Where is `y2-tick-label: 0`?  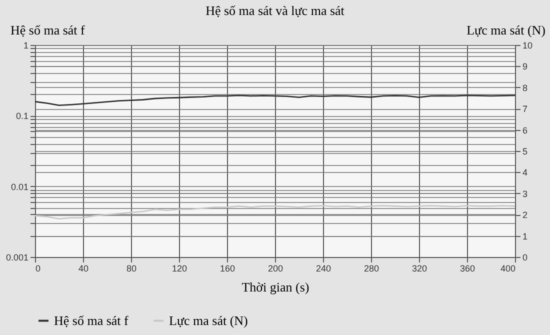
y2-tick-label: 0 is located at coordinates (525, 257).